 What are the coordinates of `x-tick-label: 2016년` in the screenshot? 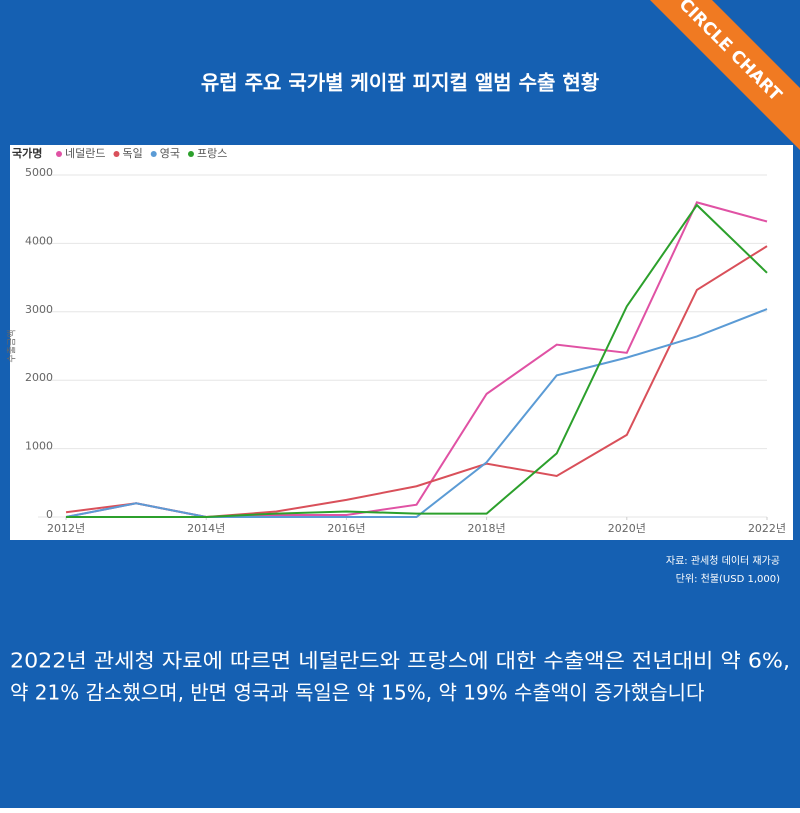 It's located at (346, 528).